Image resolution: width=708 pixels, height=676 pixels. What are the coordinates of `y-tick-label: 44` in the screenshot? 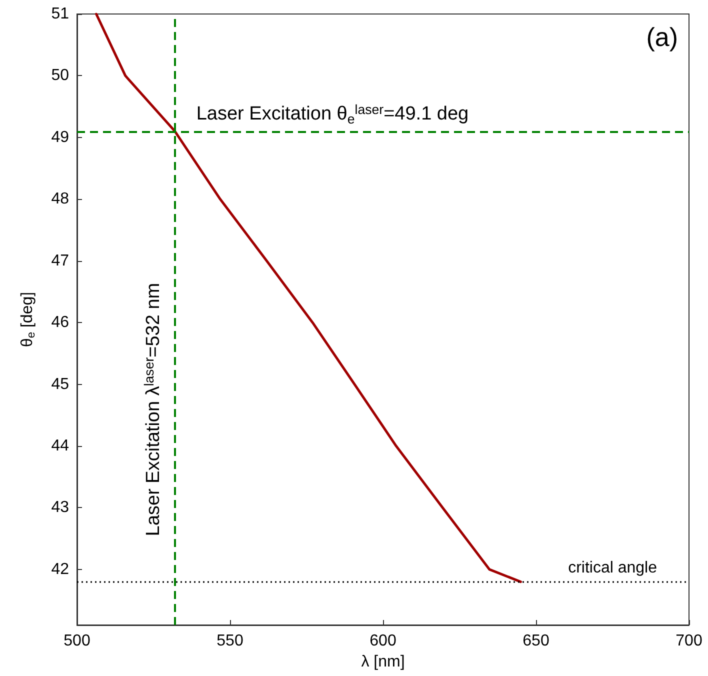 It's located at (60, 446).